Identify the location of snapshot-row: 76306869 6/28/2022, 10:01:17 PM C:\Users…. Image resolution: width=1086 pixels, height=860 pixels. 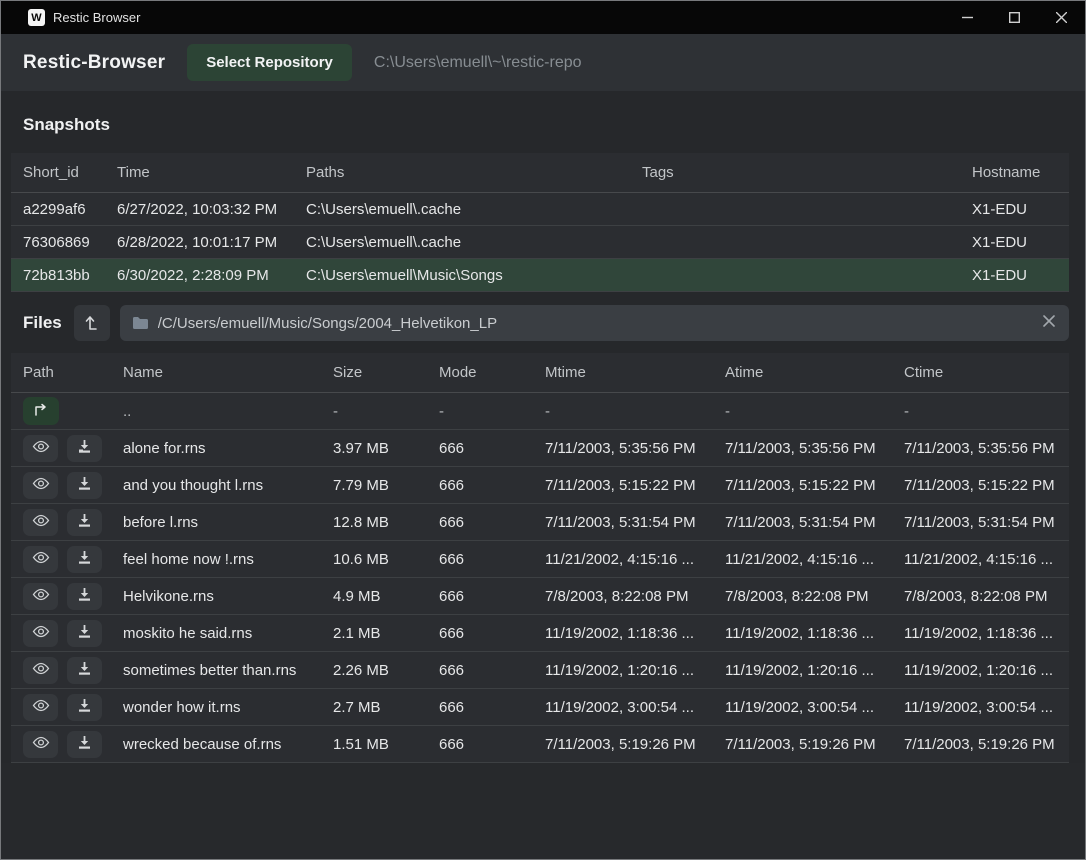
(540, 242).